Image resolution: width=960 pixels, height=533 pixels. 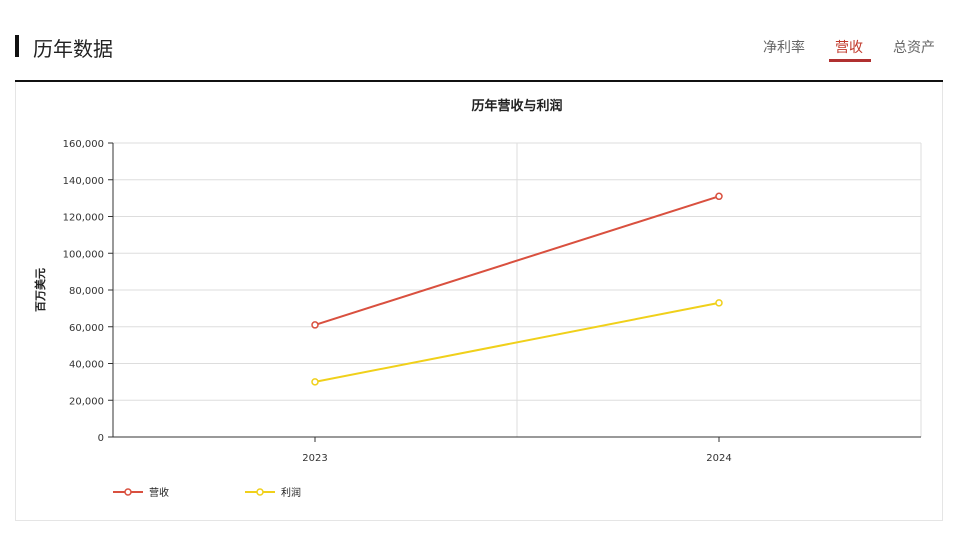 What do you see at coordinates (101, 438) in the screenshot?
I see `y-tick-label: 0` at bounding box center [101, 438].